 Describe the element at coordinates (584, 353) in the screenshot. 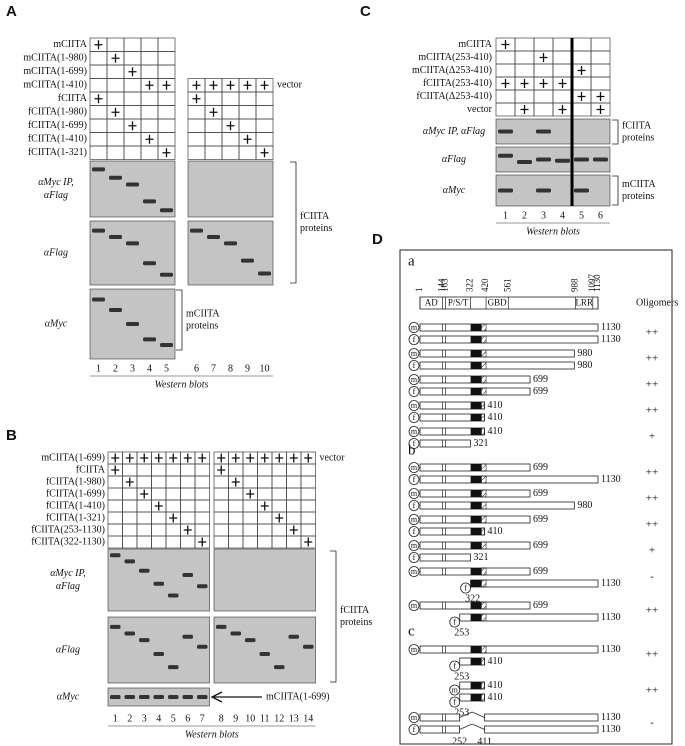

I see `end-label: 980` at that location.